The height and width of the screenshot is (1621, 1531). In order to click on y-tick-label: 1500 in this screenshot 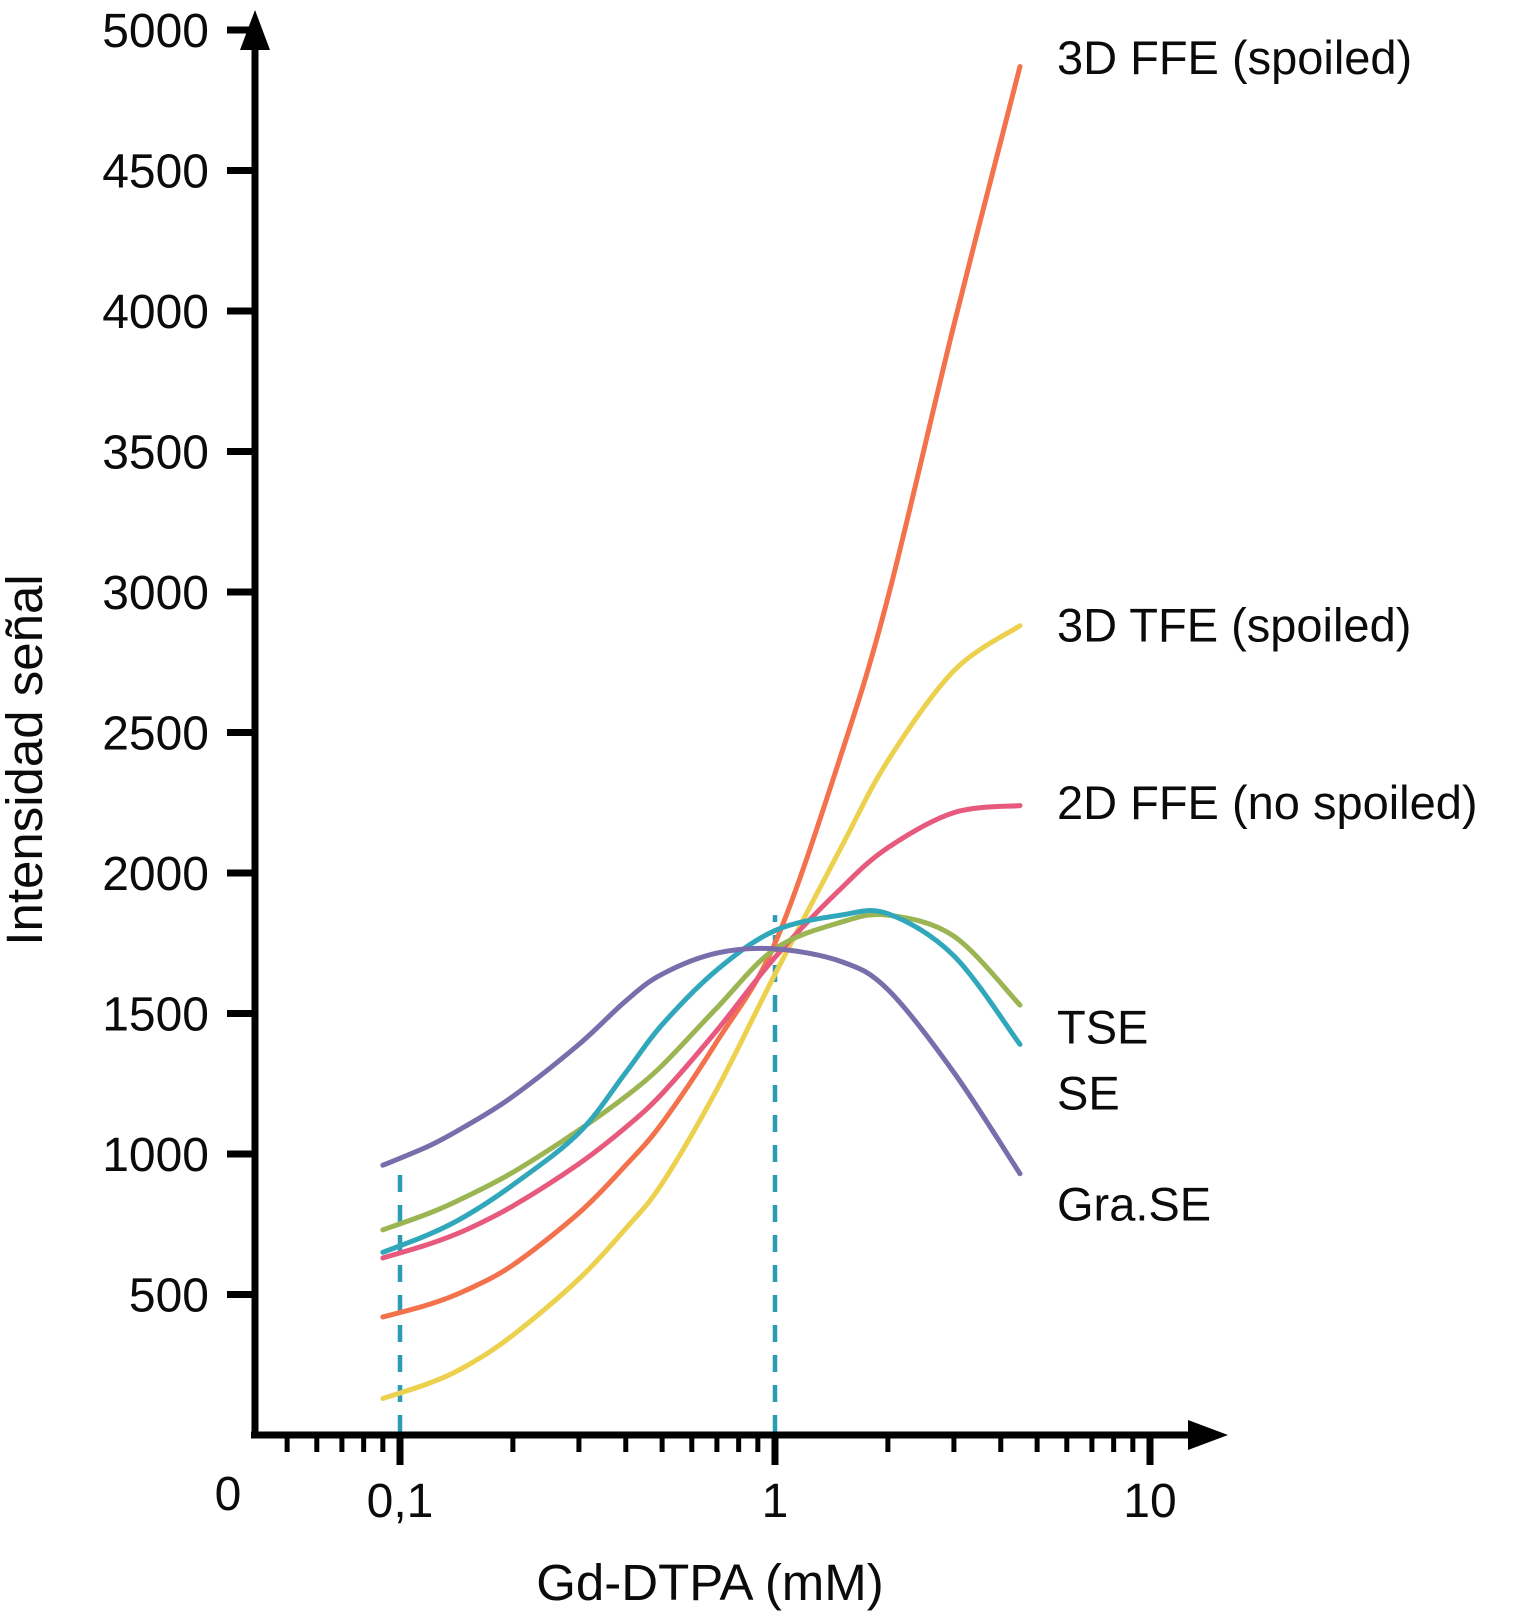, I will do `click(155, 1015)`.